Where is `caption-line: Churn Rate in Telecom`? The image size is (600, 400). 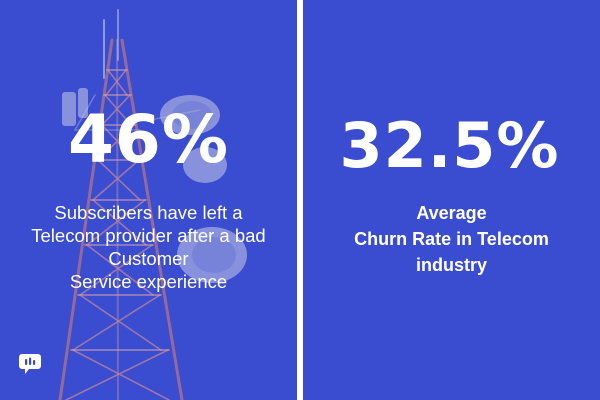 caption-line: Churn Rate in Telecom is located at coordinates (451, 239).